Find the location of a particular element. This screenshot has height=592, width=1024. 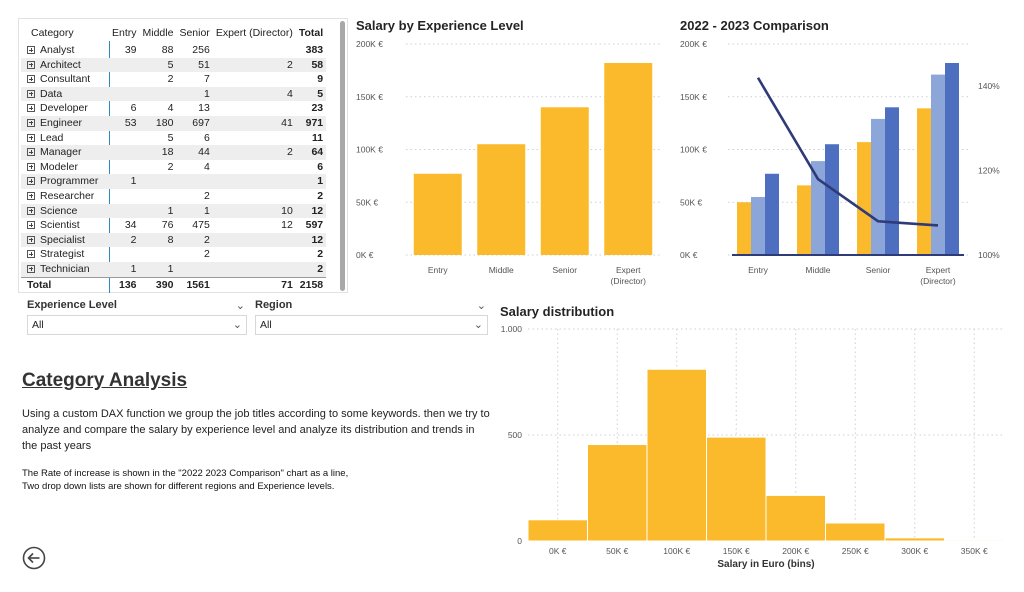

cell-senior: 7 is located at coordinates (206, 79).